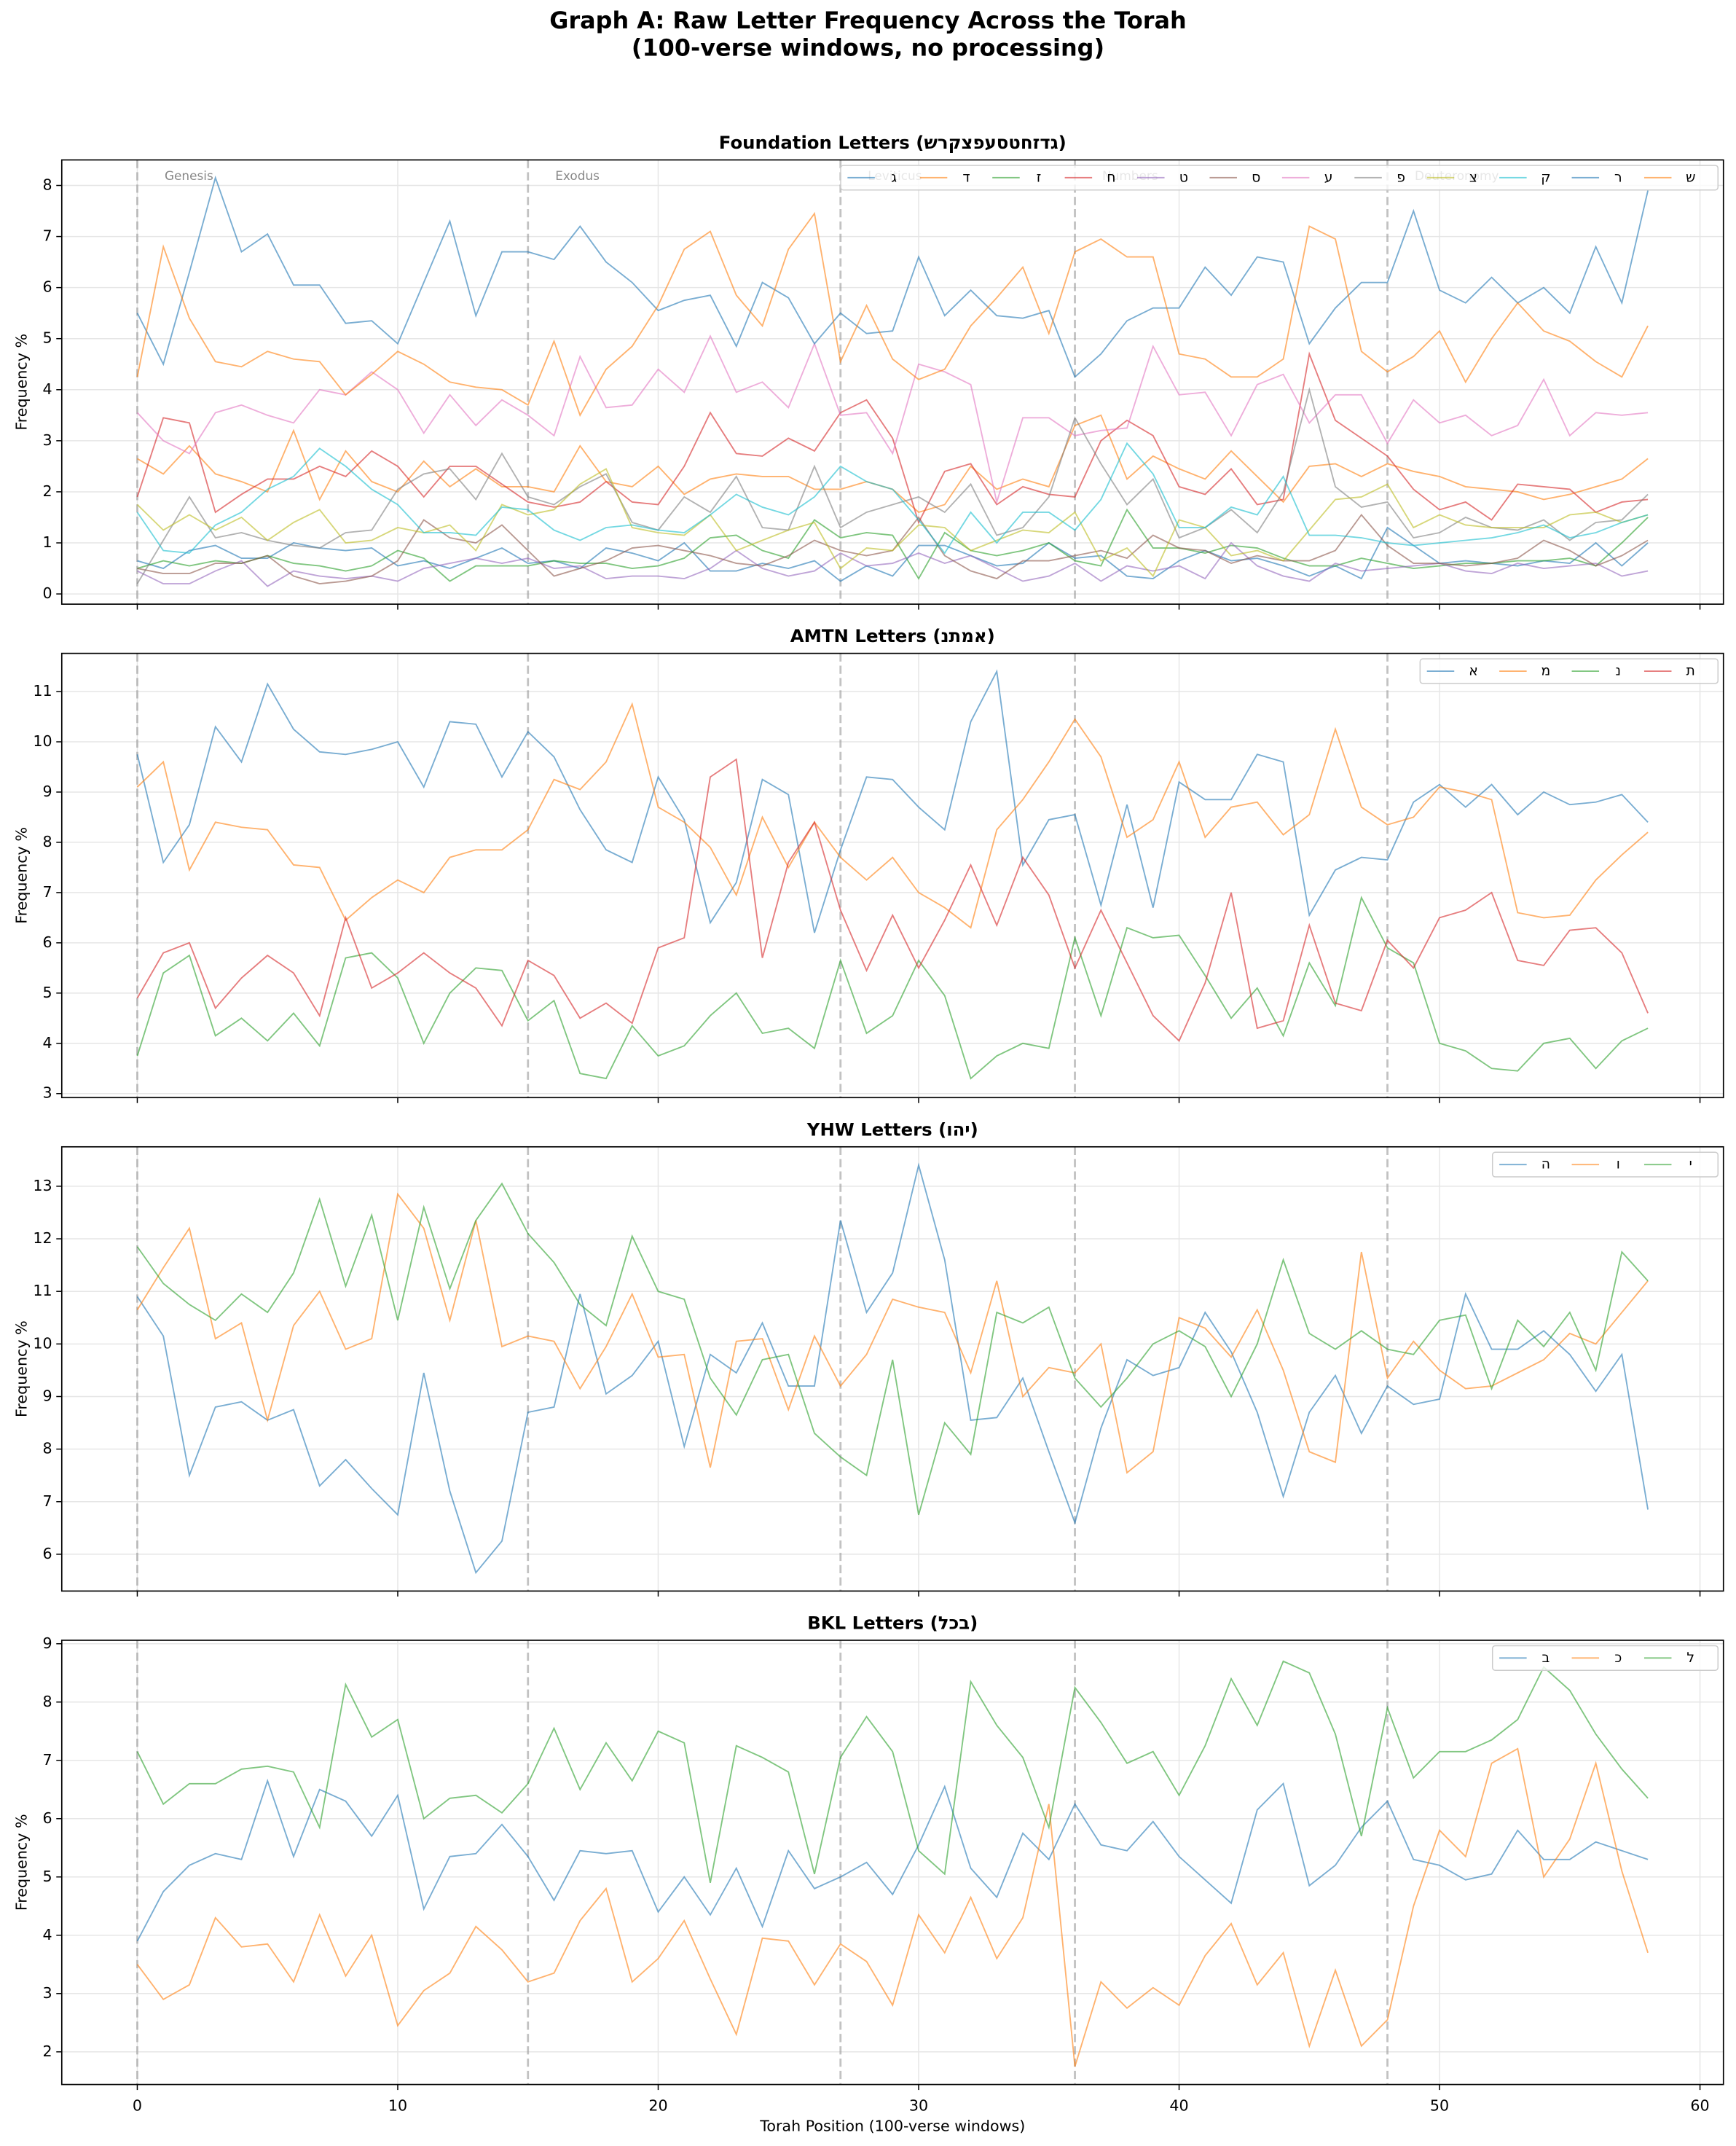 The width and height of the screenshot is (1736, 2146). What do you see at coordinates (892, 635) in the screenshot?
I see `panel-title: AMTN Letters (אמתנ)` at bounding box center [892, 635].